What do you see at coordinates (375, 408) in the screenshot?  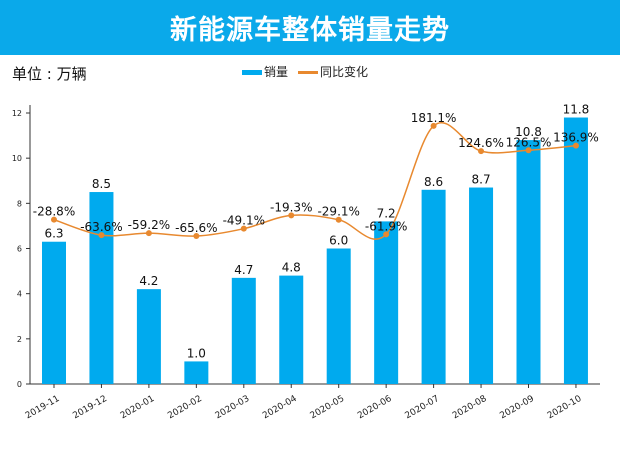 I see `x-tick-label: 2020-06` at bounding box center [375, 408].